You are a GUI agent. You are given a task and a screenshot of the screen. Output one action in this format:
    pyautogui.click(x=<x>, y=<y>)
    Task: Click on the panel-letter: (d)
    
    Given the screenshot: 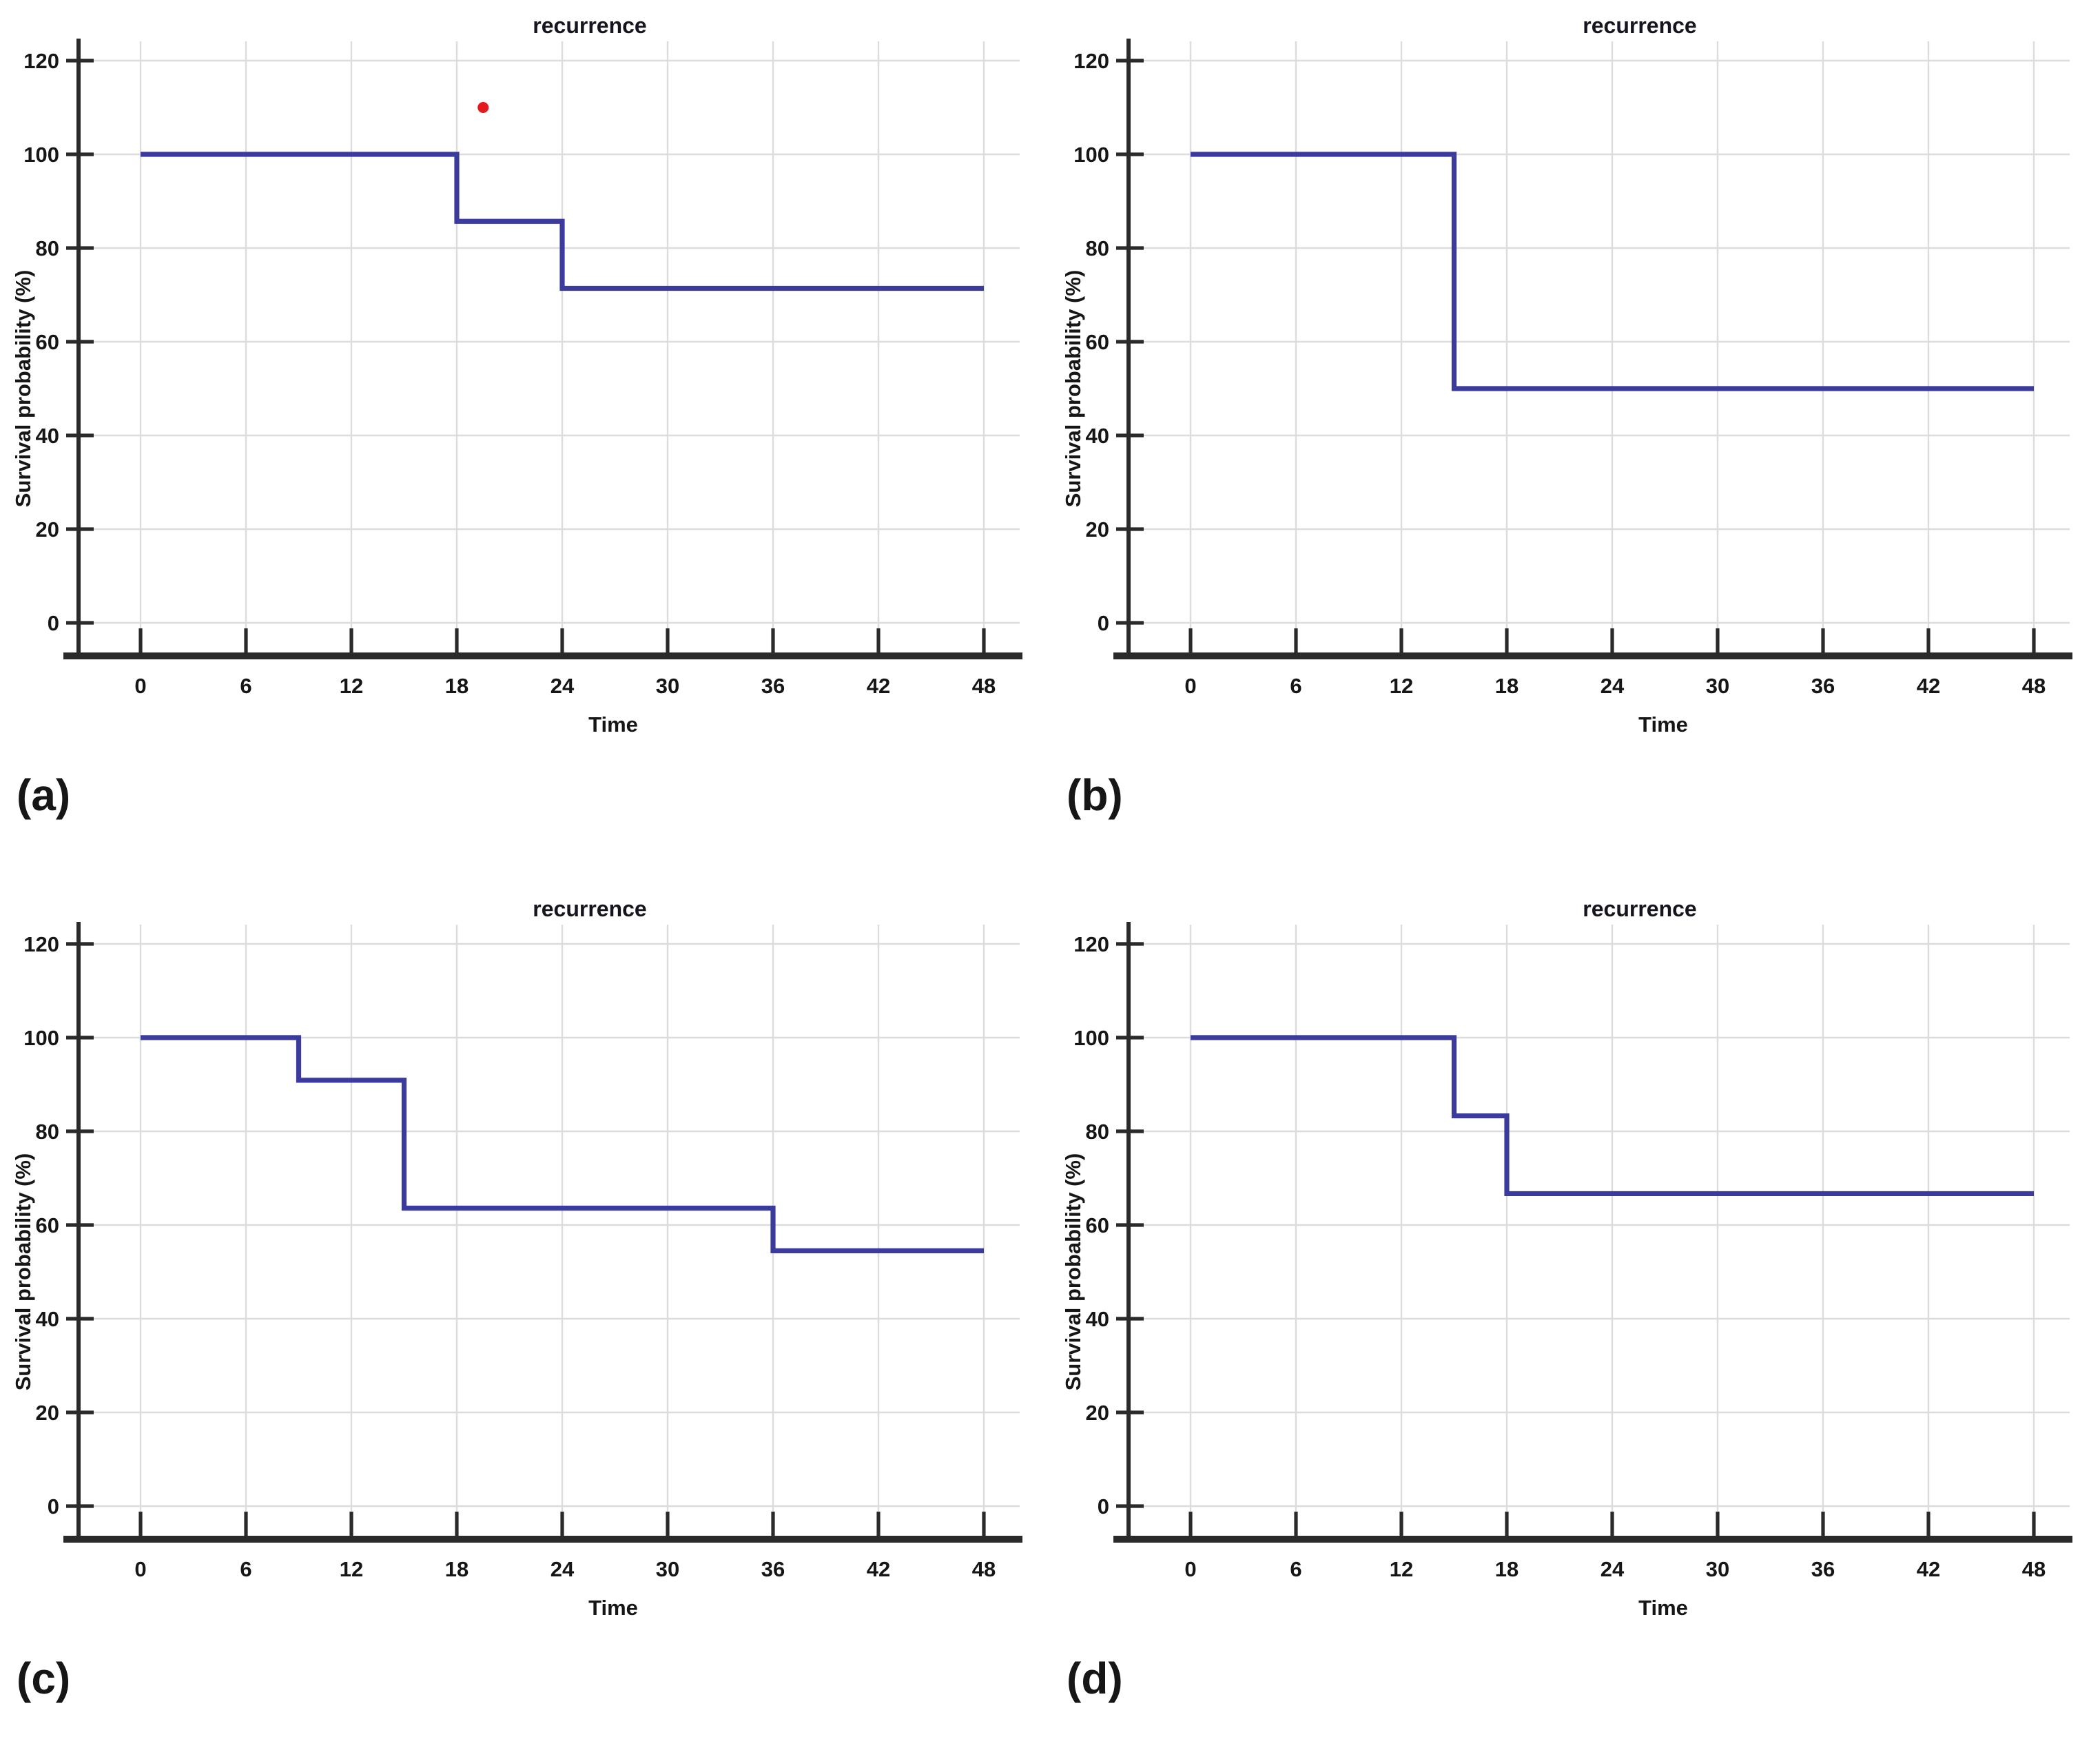 What is the action you would take?
    pyautogui.click(x=1095, y=1678)
    